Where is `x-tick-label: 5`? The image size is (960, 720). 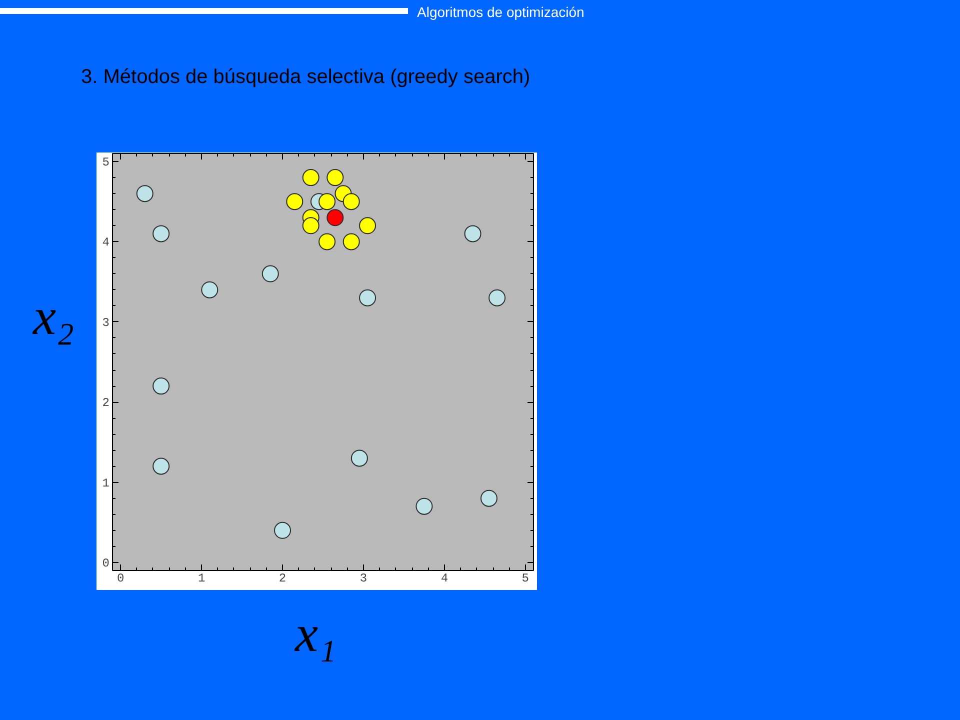
x-tick-label: 5 is located at coordinates (526, 579).